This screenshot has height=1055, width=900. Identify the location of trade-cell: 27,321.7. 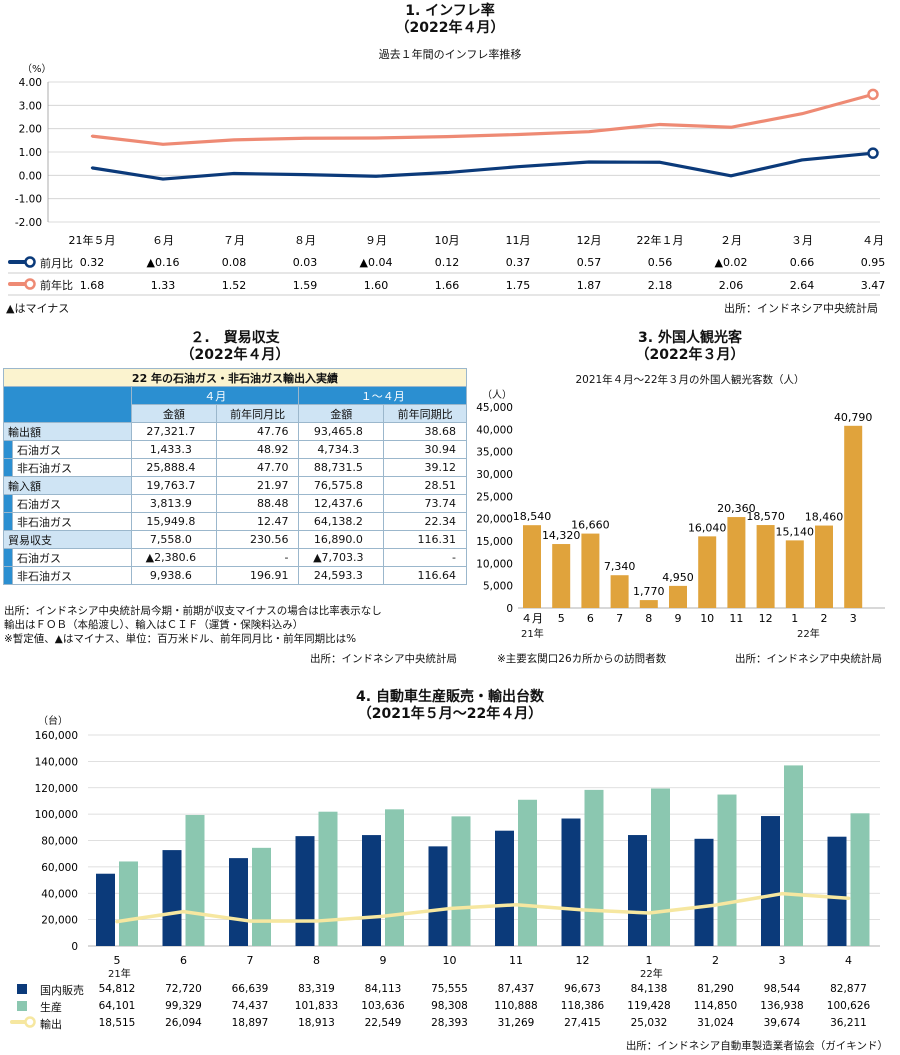
(174, 431).